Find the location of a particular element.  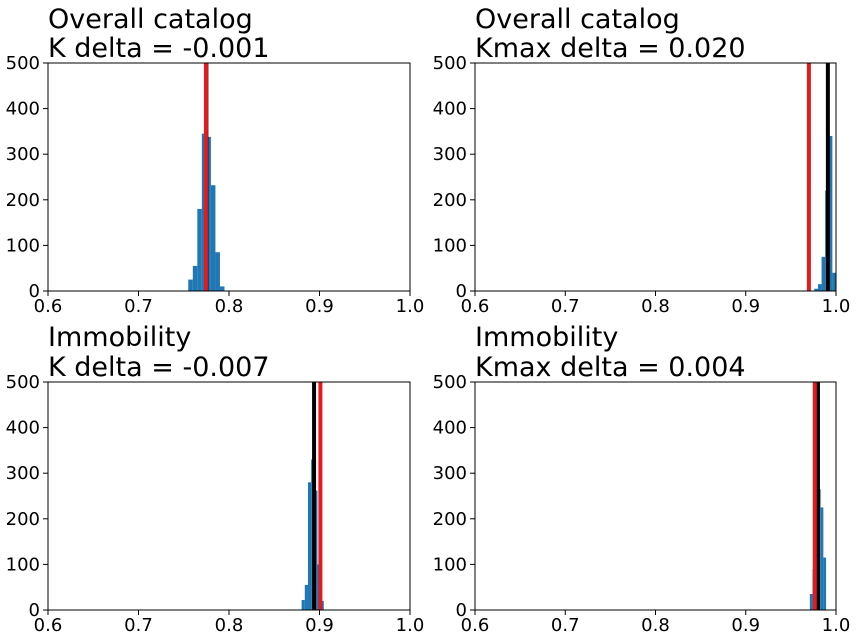

panel-title-line2: Kmax delta = 0.004 is located at coordinates (610, 367).